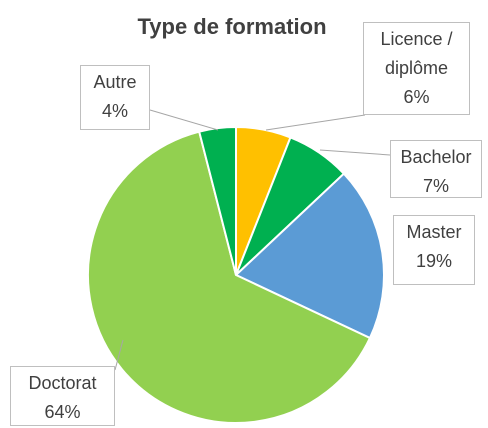 The width and height of the screenshot is (488, 428). Describe the element at coordinates (232, 26) in the screenshot. I see `chart-title: Type de formation` at that location.